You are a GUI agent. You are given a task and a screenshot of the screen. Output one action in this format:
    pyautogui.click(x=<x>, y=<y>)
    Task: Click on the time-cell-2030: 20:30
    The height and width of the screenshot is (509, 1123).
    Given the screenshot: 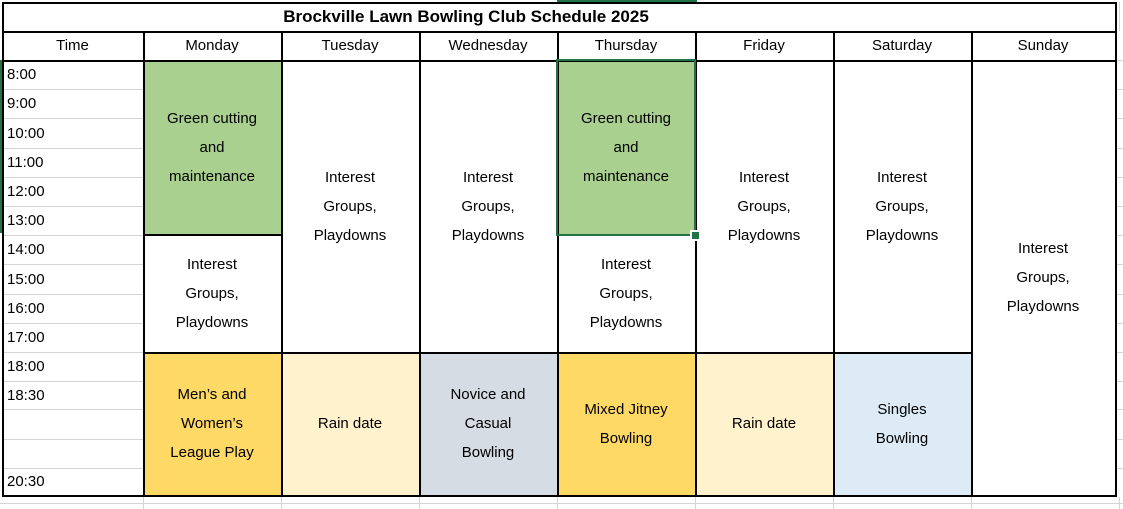 What is the action you would take?
    pyautogui.click(x=72, y=481)
    